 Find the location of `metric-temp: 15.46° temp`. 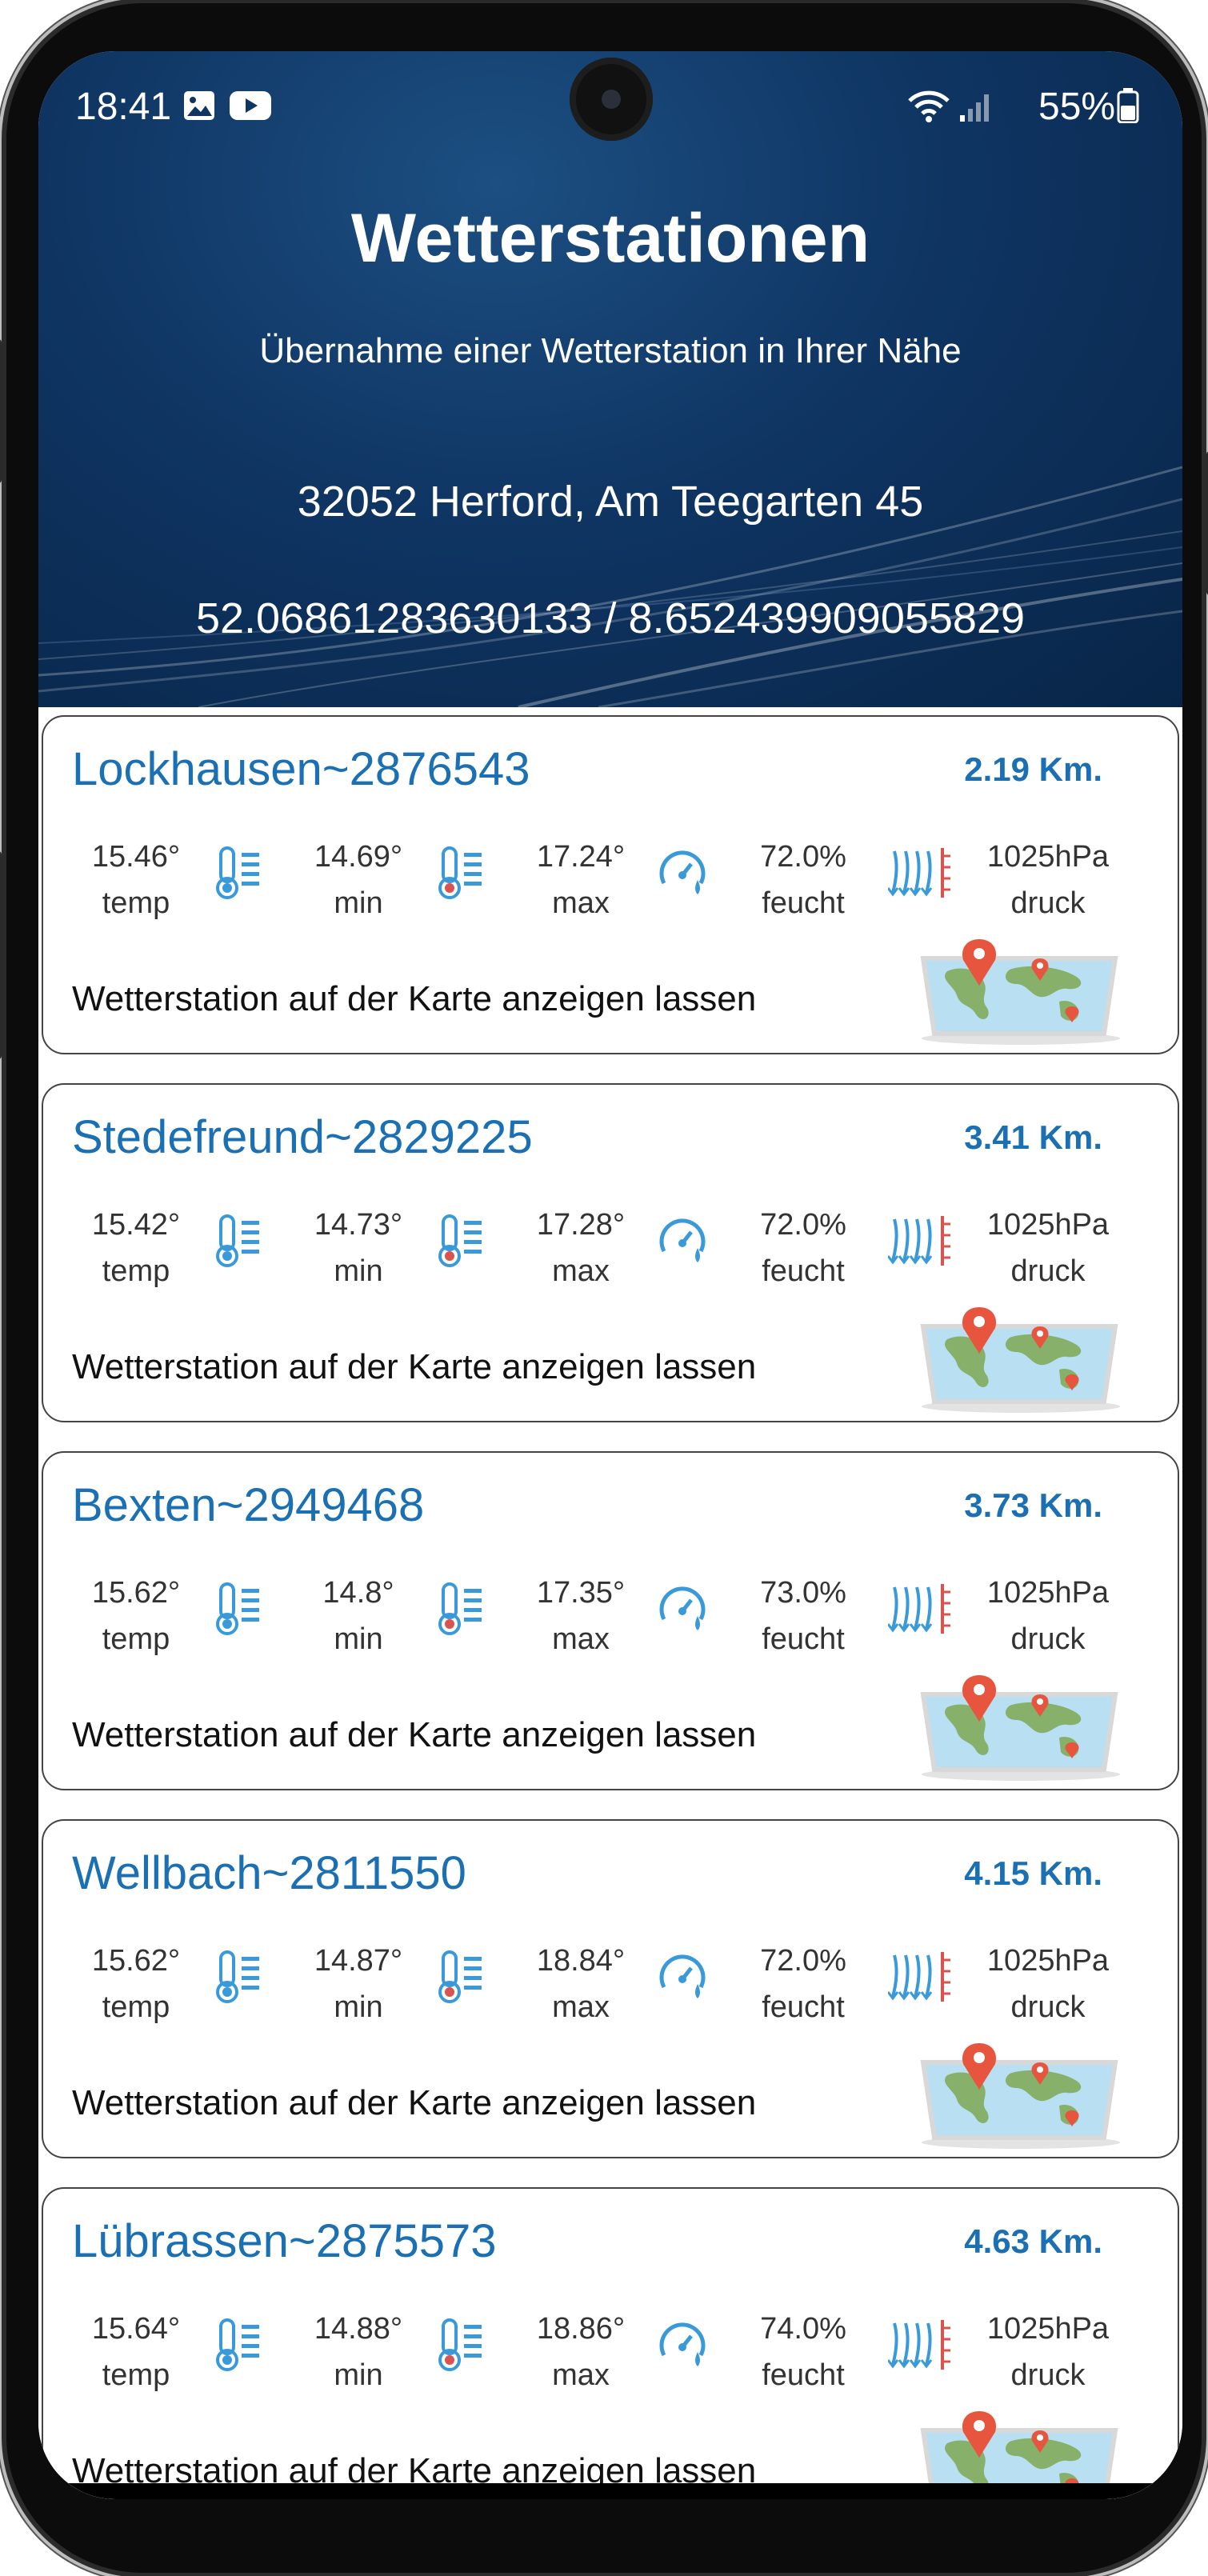

metric-temp: 15.46° temp is located at coordinates (136, 880).